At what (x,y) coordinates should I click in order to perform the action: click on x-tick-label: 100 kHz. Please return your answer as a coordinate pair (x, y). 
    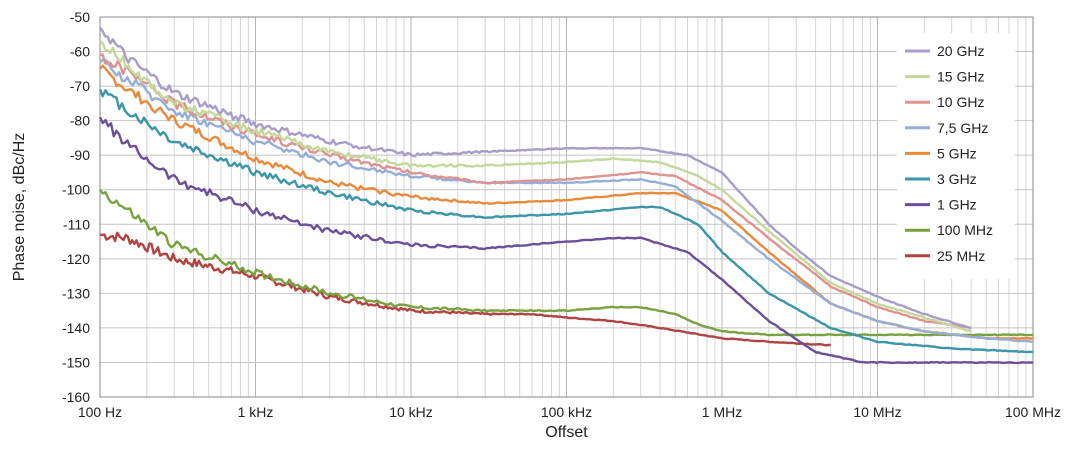
    Looking at the image, I should click on (566, 412).